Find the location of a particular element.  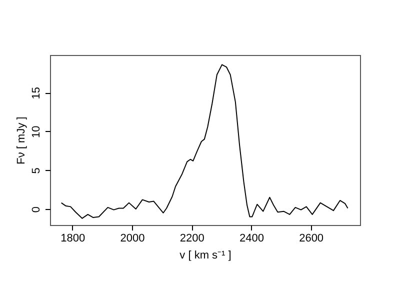

x-axis-title: v [ km s⁻¹ ] is located at coordinates (206, 256).